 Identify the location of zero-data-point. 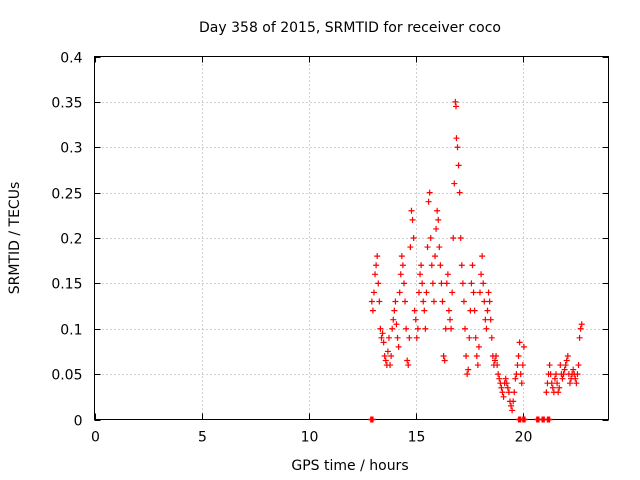
(524, 419).